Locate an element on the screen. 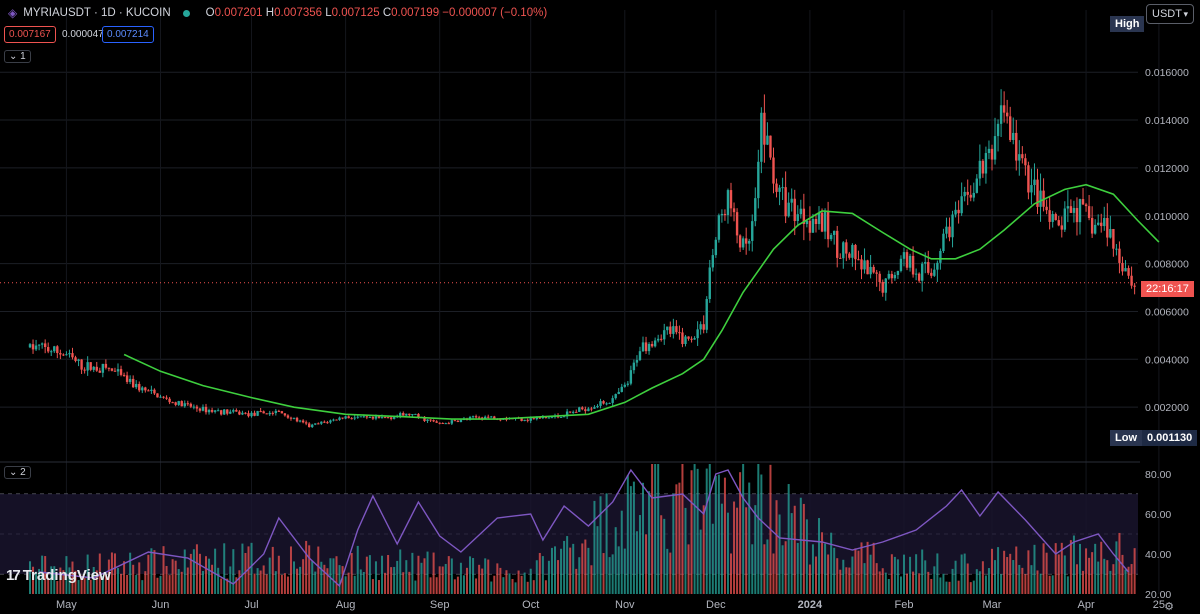 The image size is (1200, 614). time-tick: Jun is located at coordinates (161, 605).